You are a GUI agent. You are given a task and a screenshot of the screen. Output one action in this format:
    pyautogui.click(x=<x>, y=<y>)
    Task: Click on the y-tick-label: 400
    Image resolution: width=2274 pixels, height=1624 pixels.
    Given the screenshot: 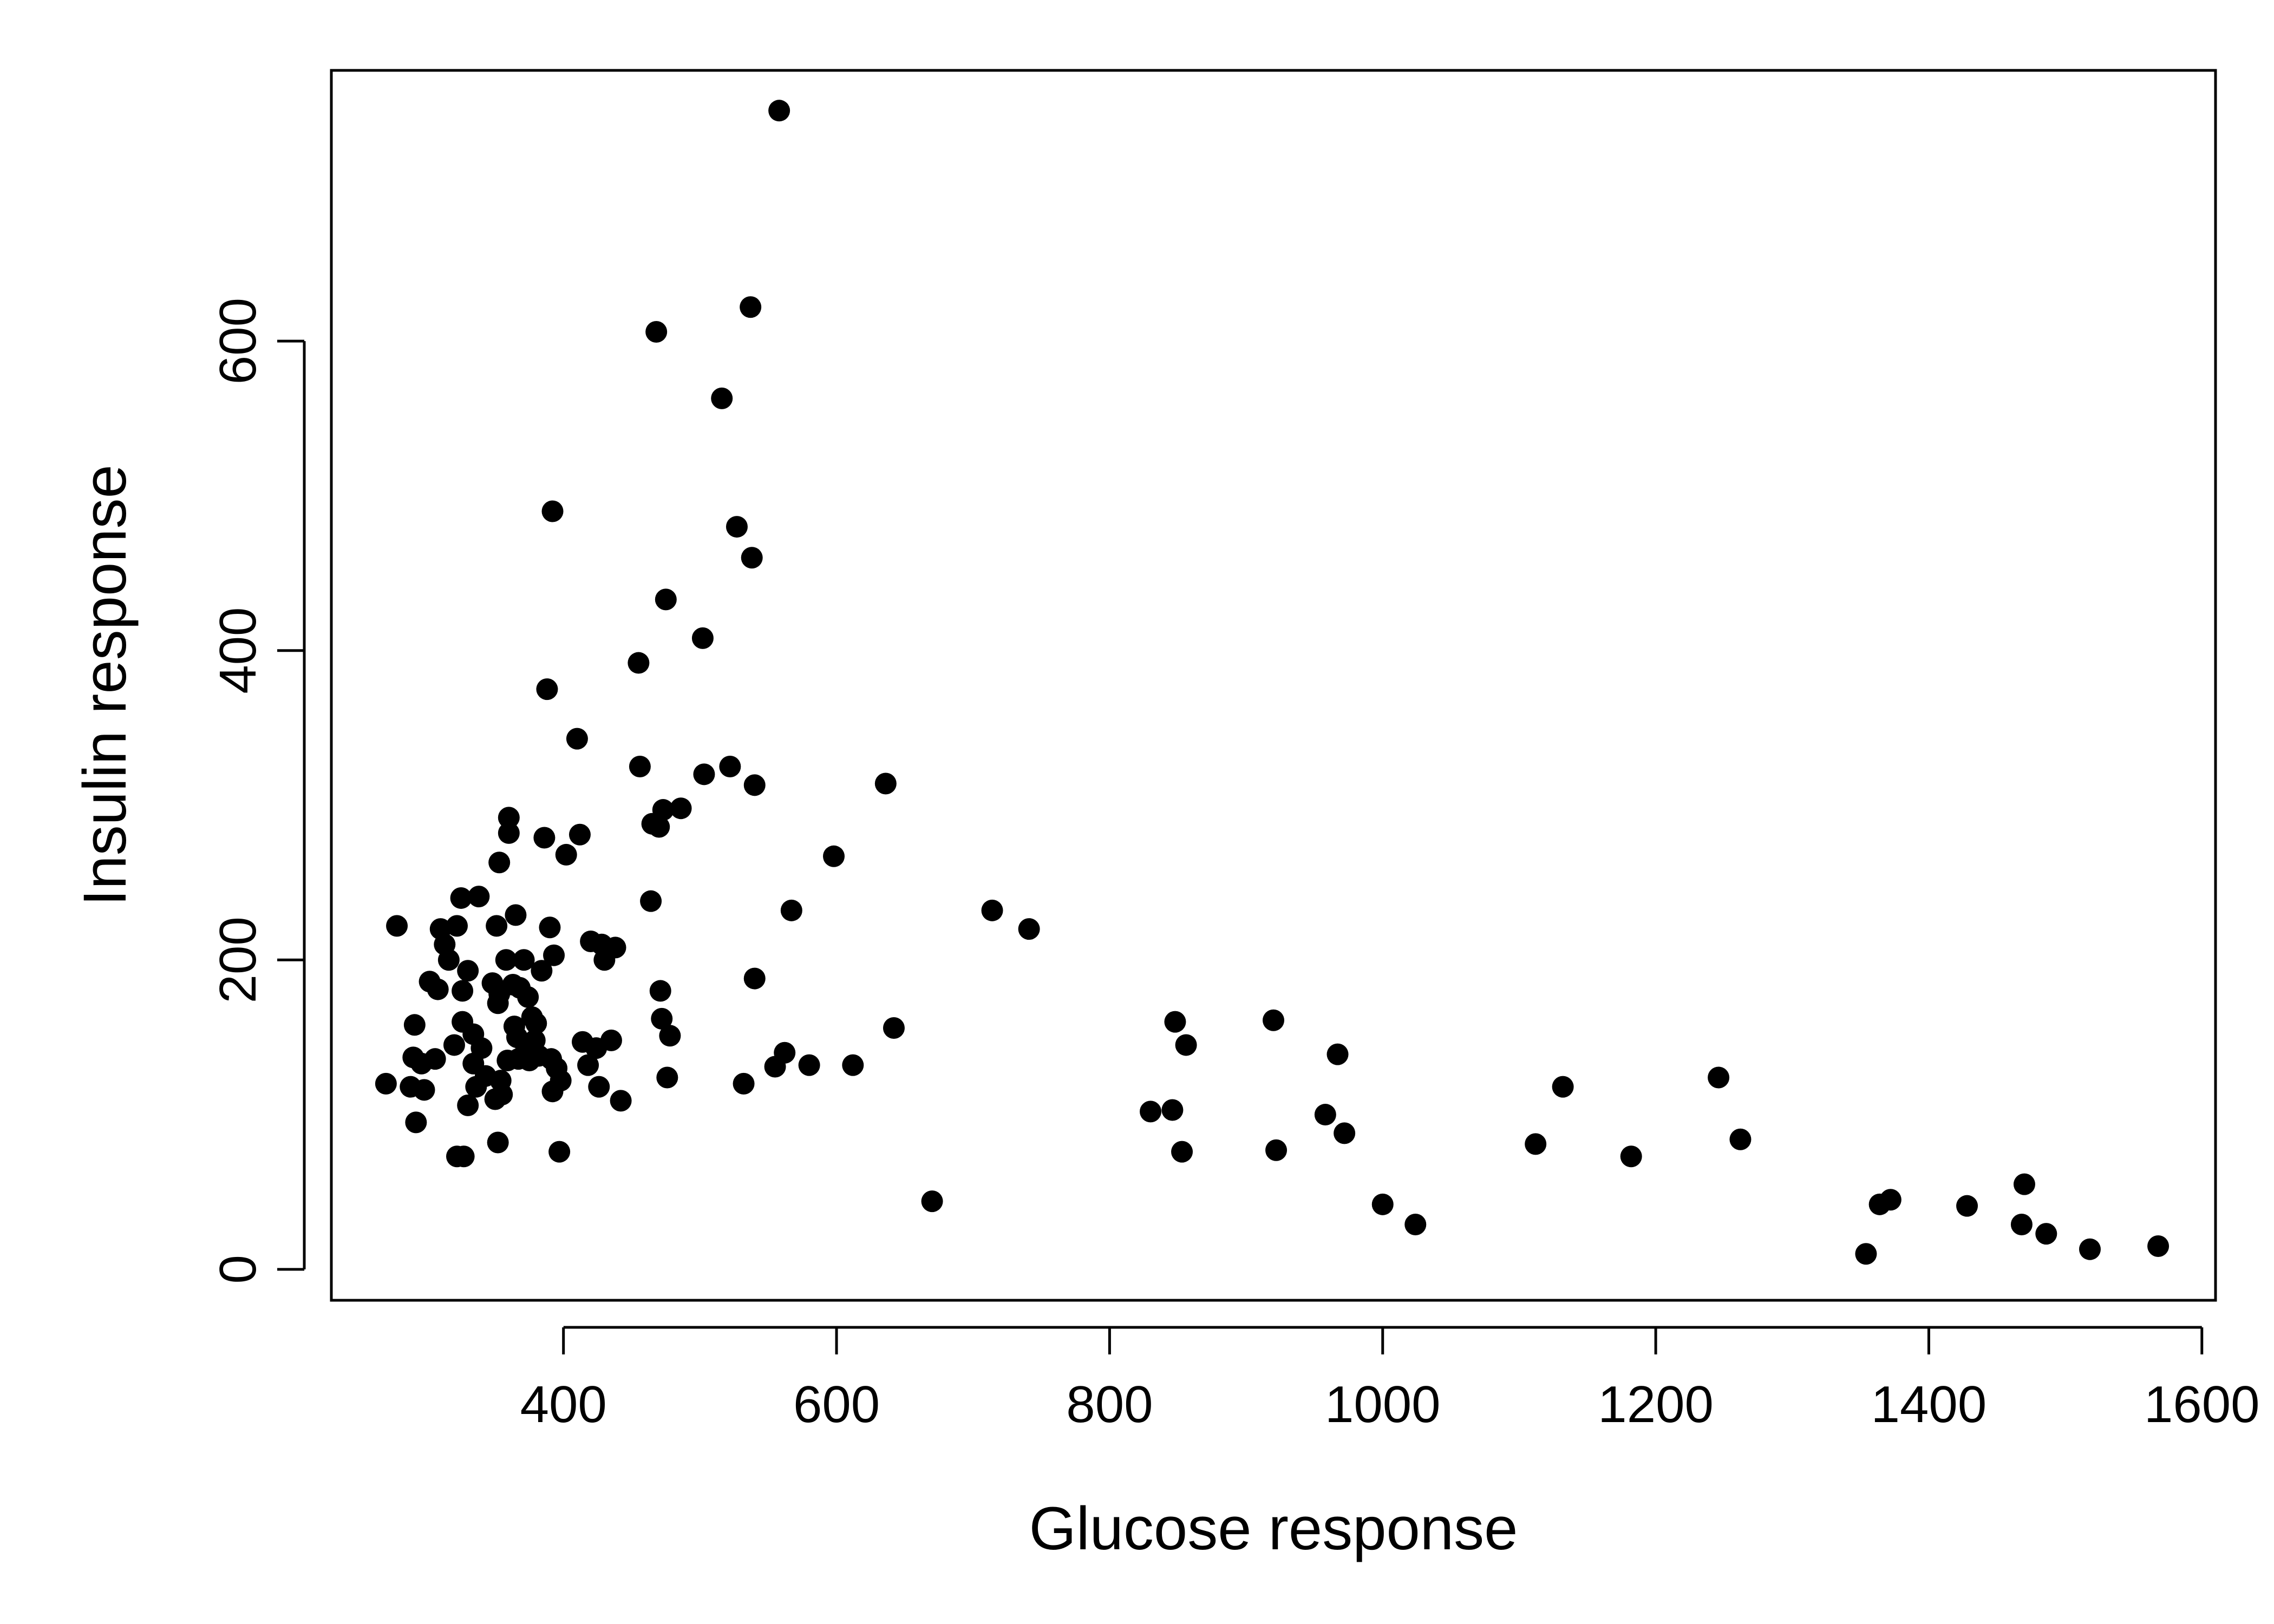 What is the action you would take?
    pyautogui.click(x=238, y=650)
    